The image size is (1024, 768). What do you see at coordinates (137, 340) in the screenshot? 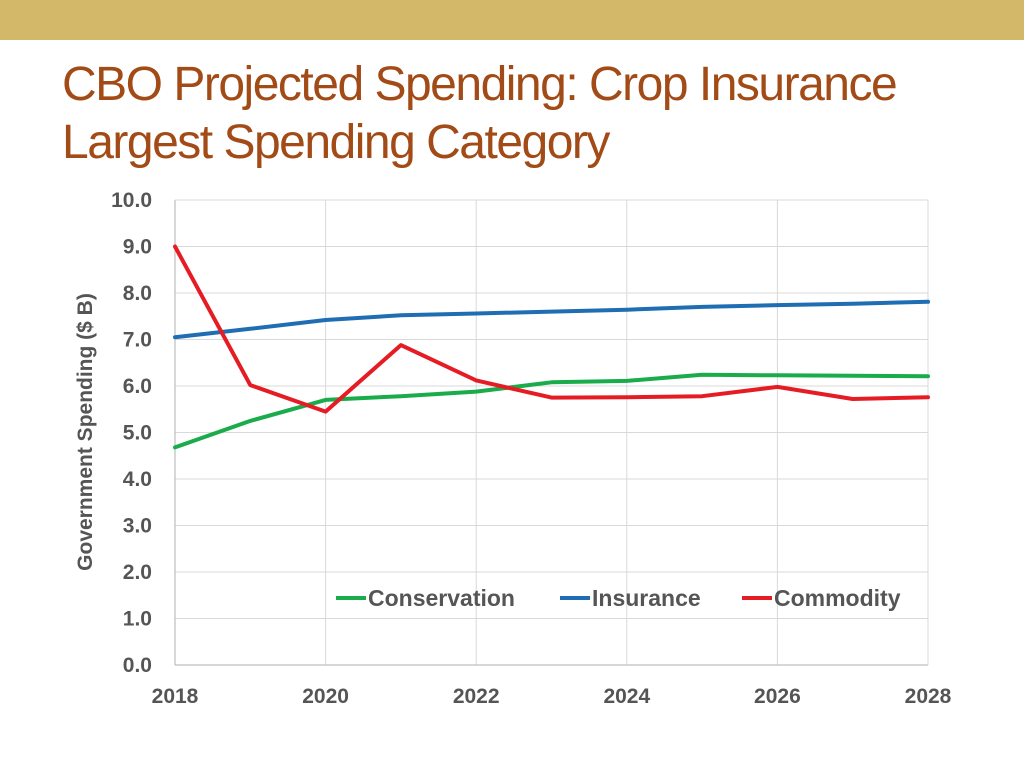
I see `y-tick-label: 7.0` at bounding box center [137, 340].